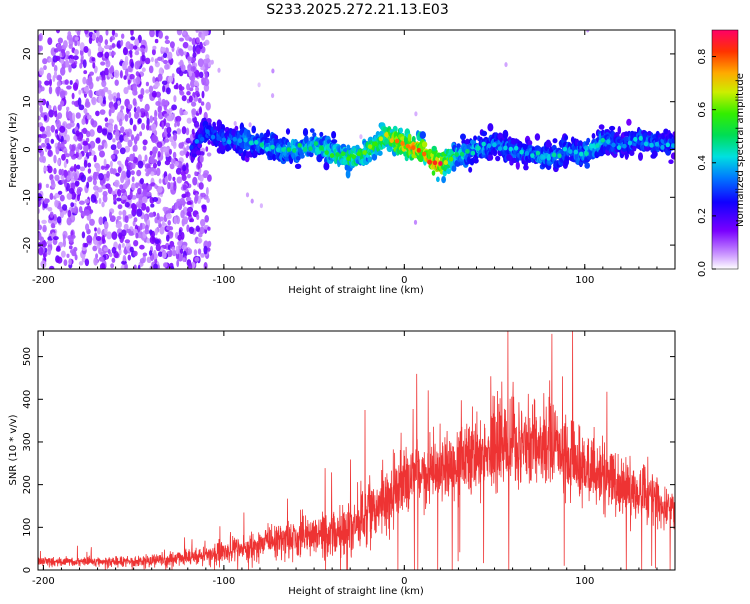 This screenshot has width=750, height=604. Describe the element at coordinates (584, 280) in the screenshot. I see `spectrogram-x-tick-label: 100` at that location.